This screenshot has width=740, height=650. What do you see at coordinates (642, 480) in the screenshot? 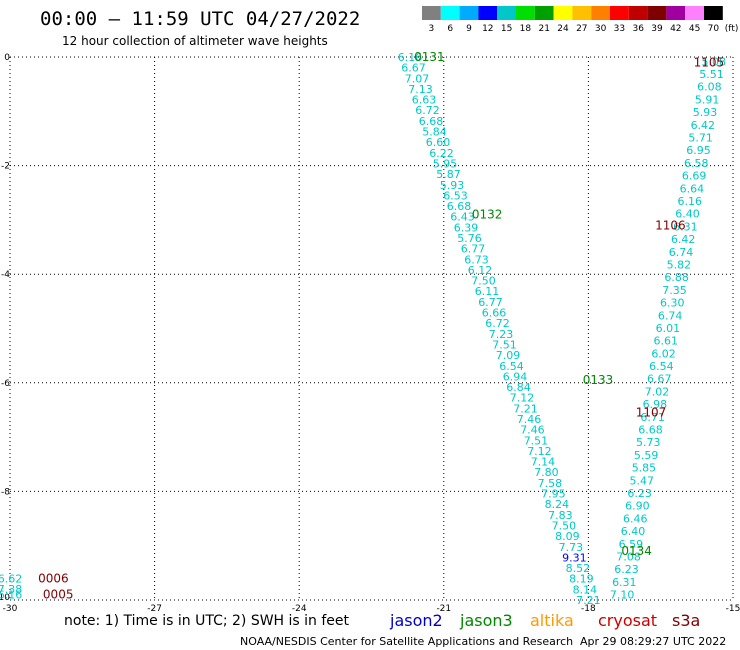
I see `wave-height-point: 5.47` at bounding box center [642, 480].